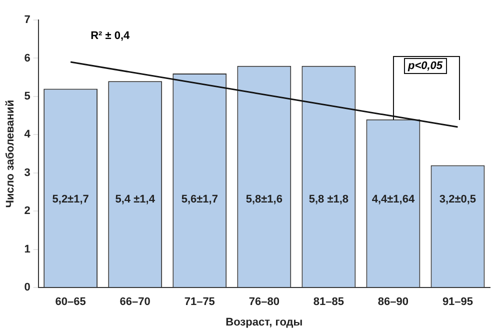 Image resolution: width=500 pixels, height=333 pixels. I want to click on y-tick-label: 0, so click(27, 288).